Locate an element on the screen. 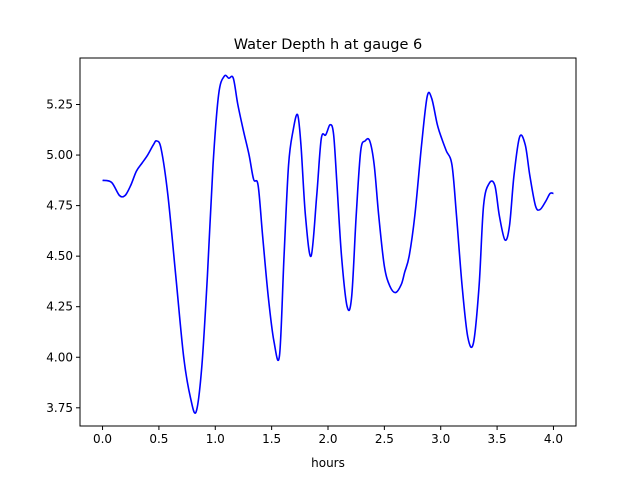  y-tick-label: 4.75 is located at coordinates (59, 206).